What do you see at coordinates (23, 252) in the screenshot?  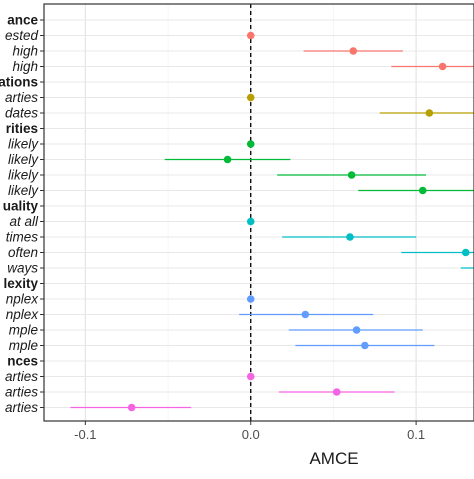 I see `y-level-label: often` at bounding box center [23, 252].